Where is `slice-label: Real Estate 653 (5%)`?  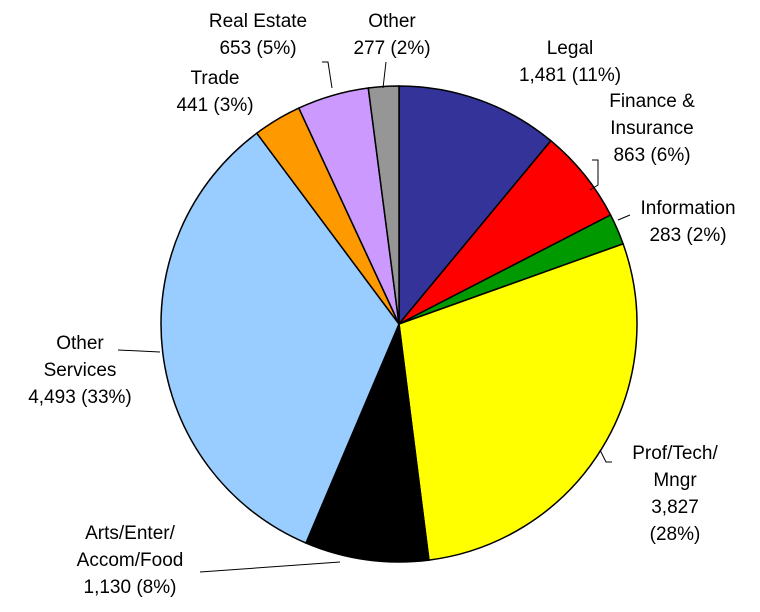
slice-label: Real Estate 653 (5%) is located at coordinates (258, 35).